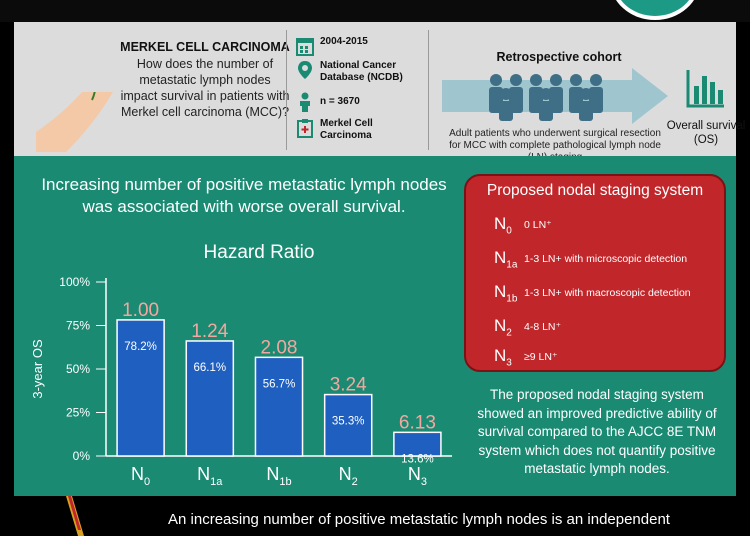  Describe the element at coordinates (346, 129) in the screenshot. I see `info-text: Merkel Cell Carcinoma` at that location.